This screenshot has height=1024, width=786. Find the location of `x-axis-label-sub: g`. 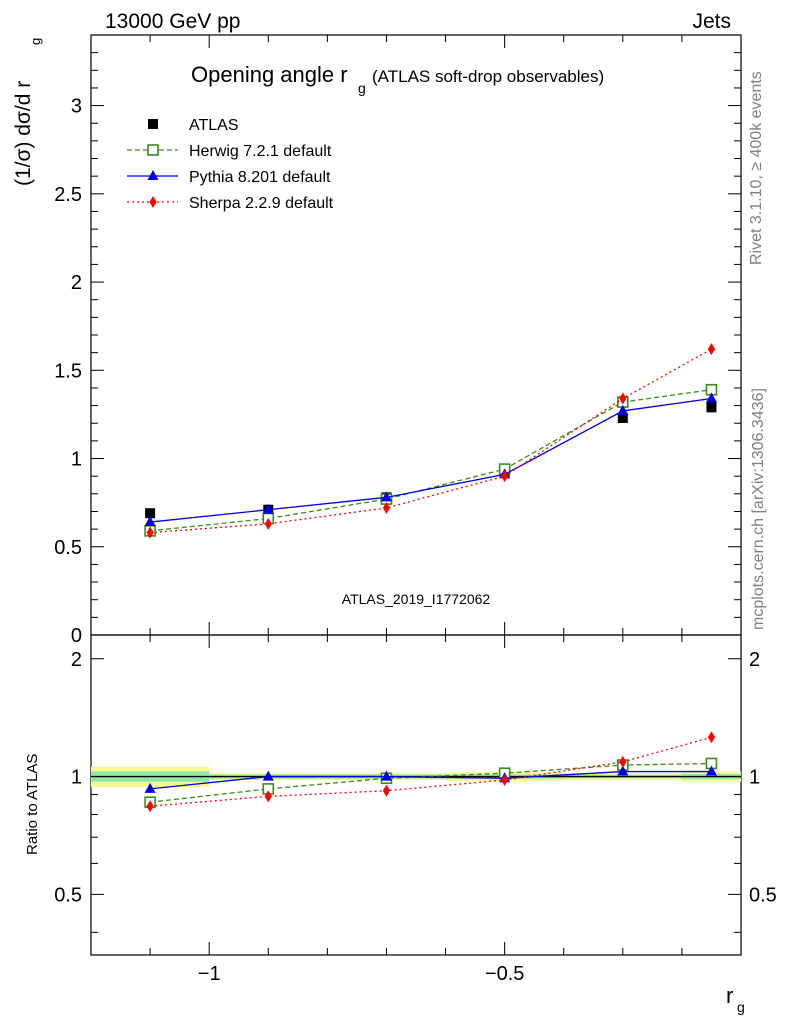

x-axis-label-sub: g is located at coordinates (741, 1007).